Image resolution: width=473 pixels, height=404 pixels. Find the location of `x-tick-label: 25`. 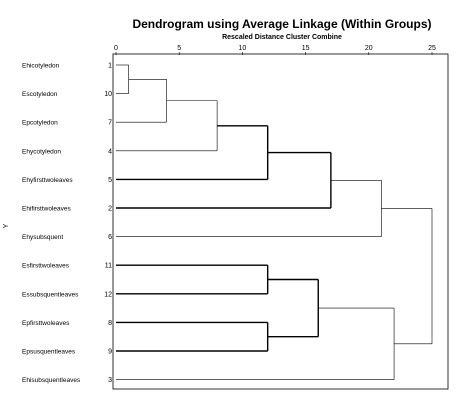

x-tick-label: 25 is located at coordinates (432, 48).